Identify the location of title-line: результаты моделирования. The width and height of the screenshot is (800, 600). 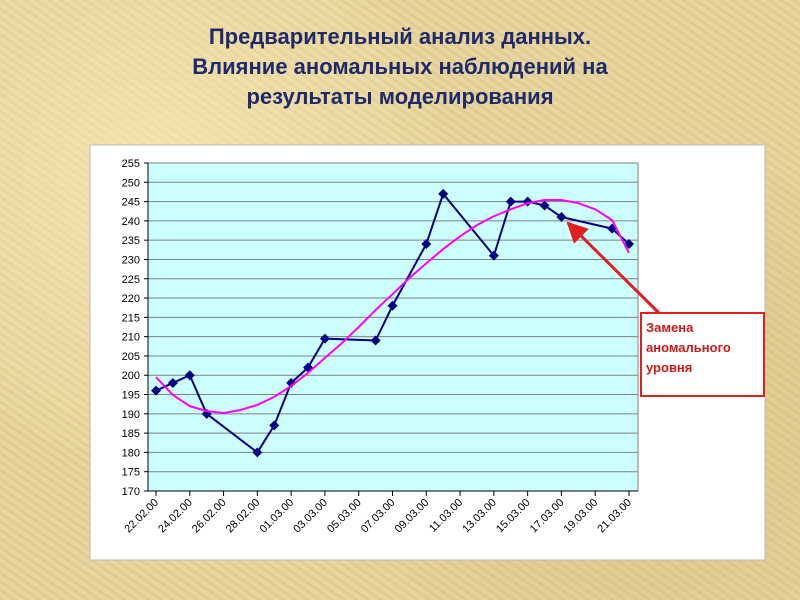
(400, 96).